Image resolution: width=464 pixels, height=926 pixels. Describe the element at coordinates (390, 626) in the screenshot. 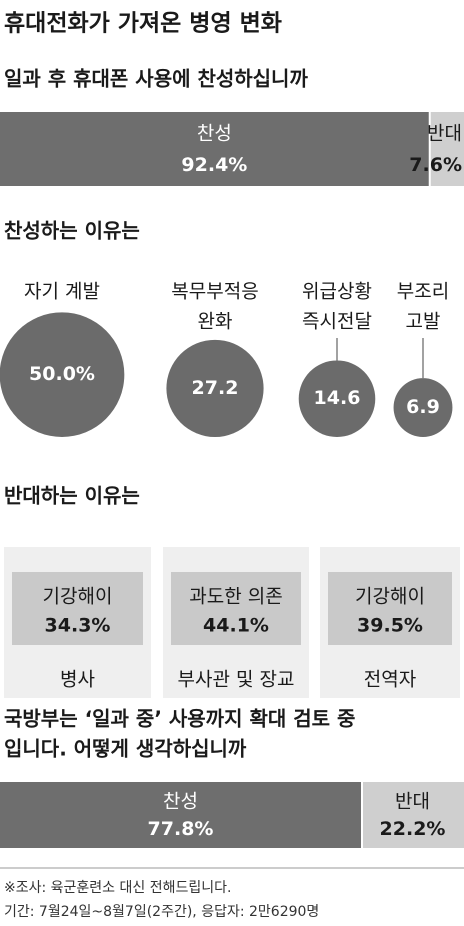

I see `data-label: 39.5%` at that location.